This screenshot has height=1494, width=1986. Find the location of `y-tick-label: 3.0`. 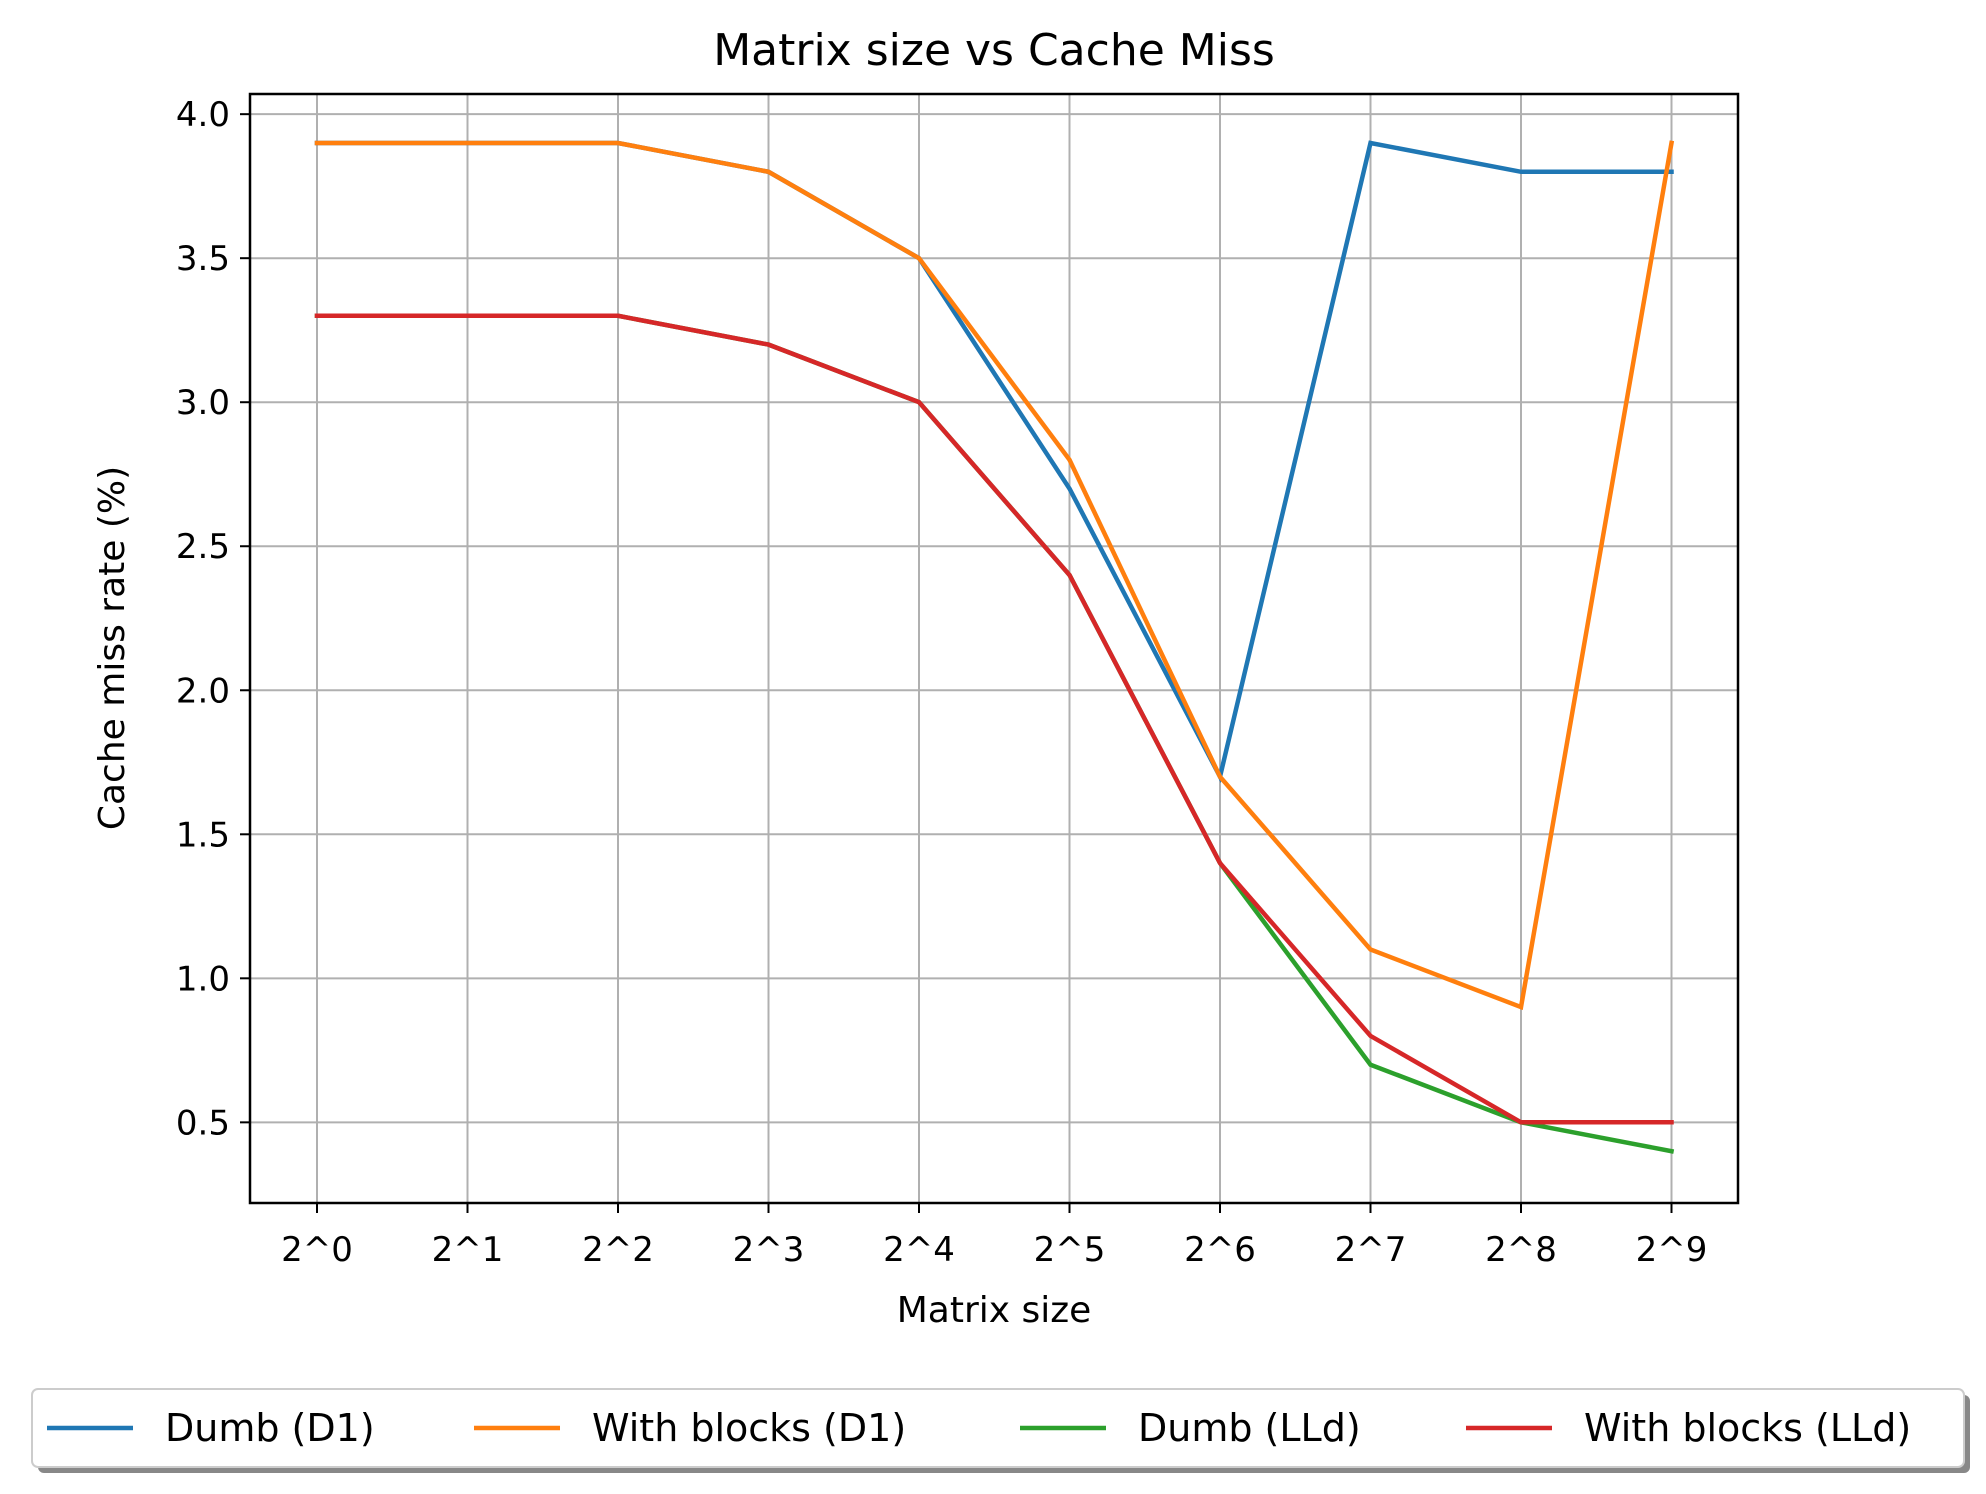

y-tick-label: 3.0 is located at coordinates (203, 403).